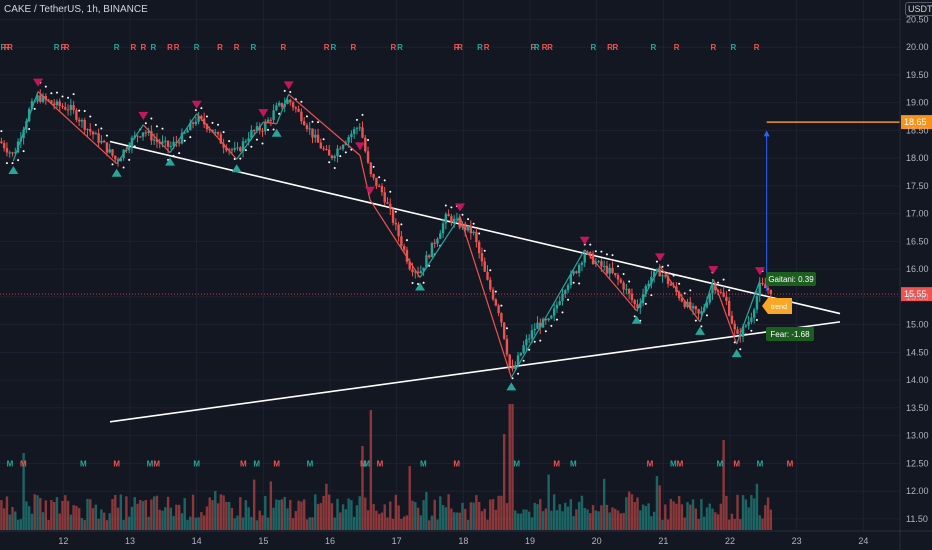 The height and width of the screenshot is (550, 932). Describe the element at coordinates (918, 9) in the screenshot. I see `currency-badge: USDT` at that location.